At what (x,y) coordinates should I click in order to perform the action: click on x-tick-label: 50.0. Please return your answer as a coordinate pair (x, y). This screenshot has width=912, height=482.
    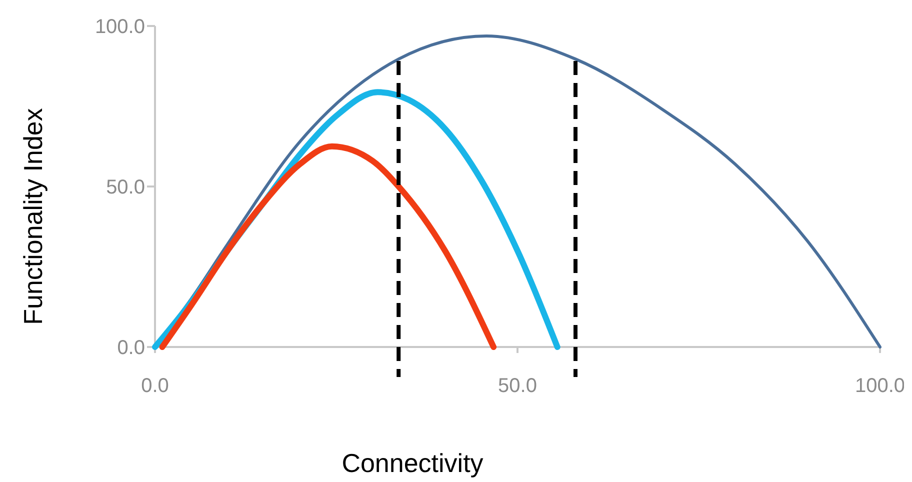
    Looking at the image, I should click on (517, 386).